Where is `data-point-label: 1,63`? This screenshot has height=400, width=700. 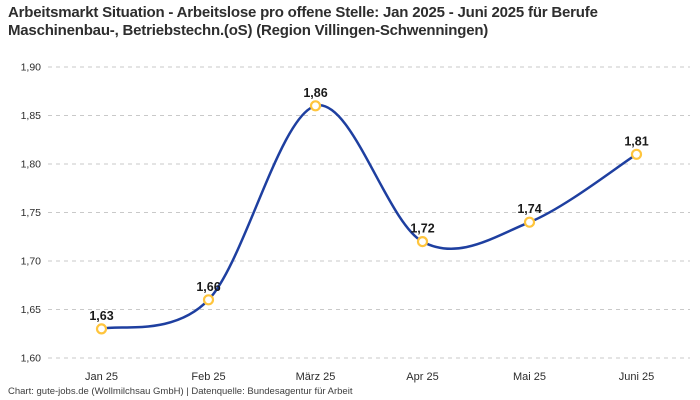
data-point-label: 1,63 is located at coordinates (101, 316).